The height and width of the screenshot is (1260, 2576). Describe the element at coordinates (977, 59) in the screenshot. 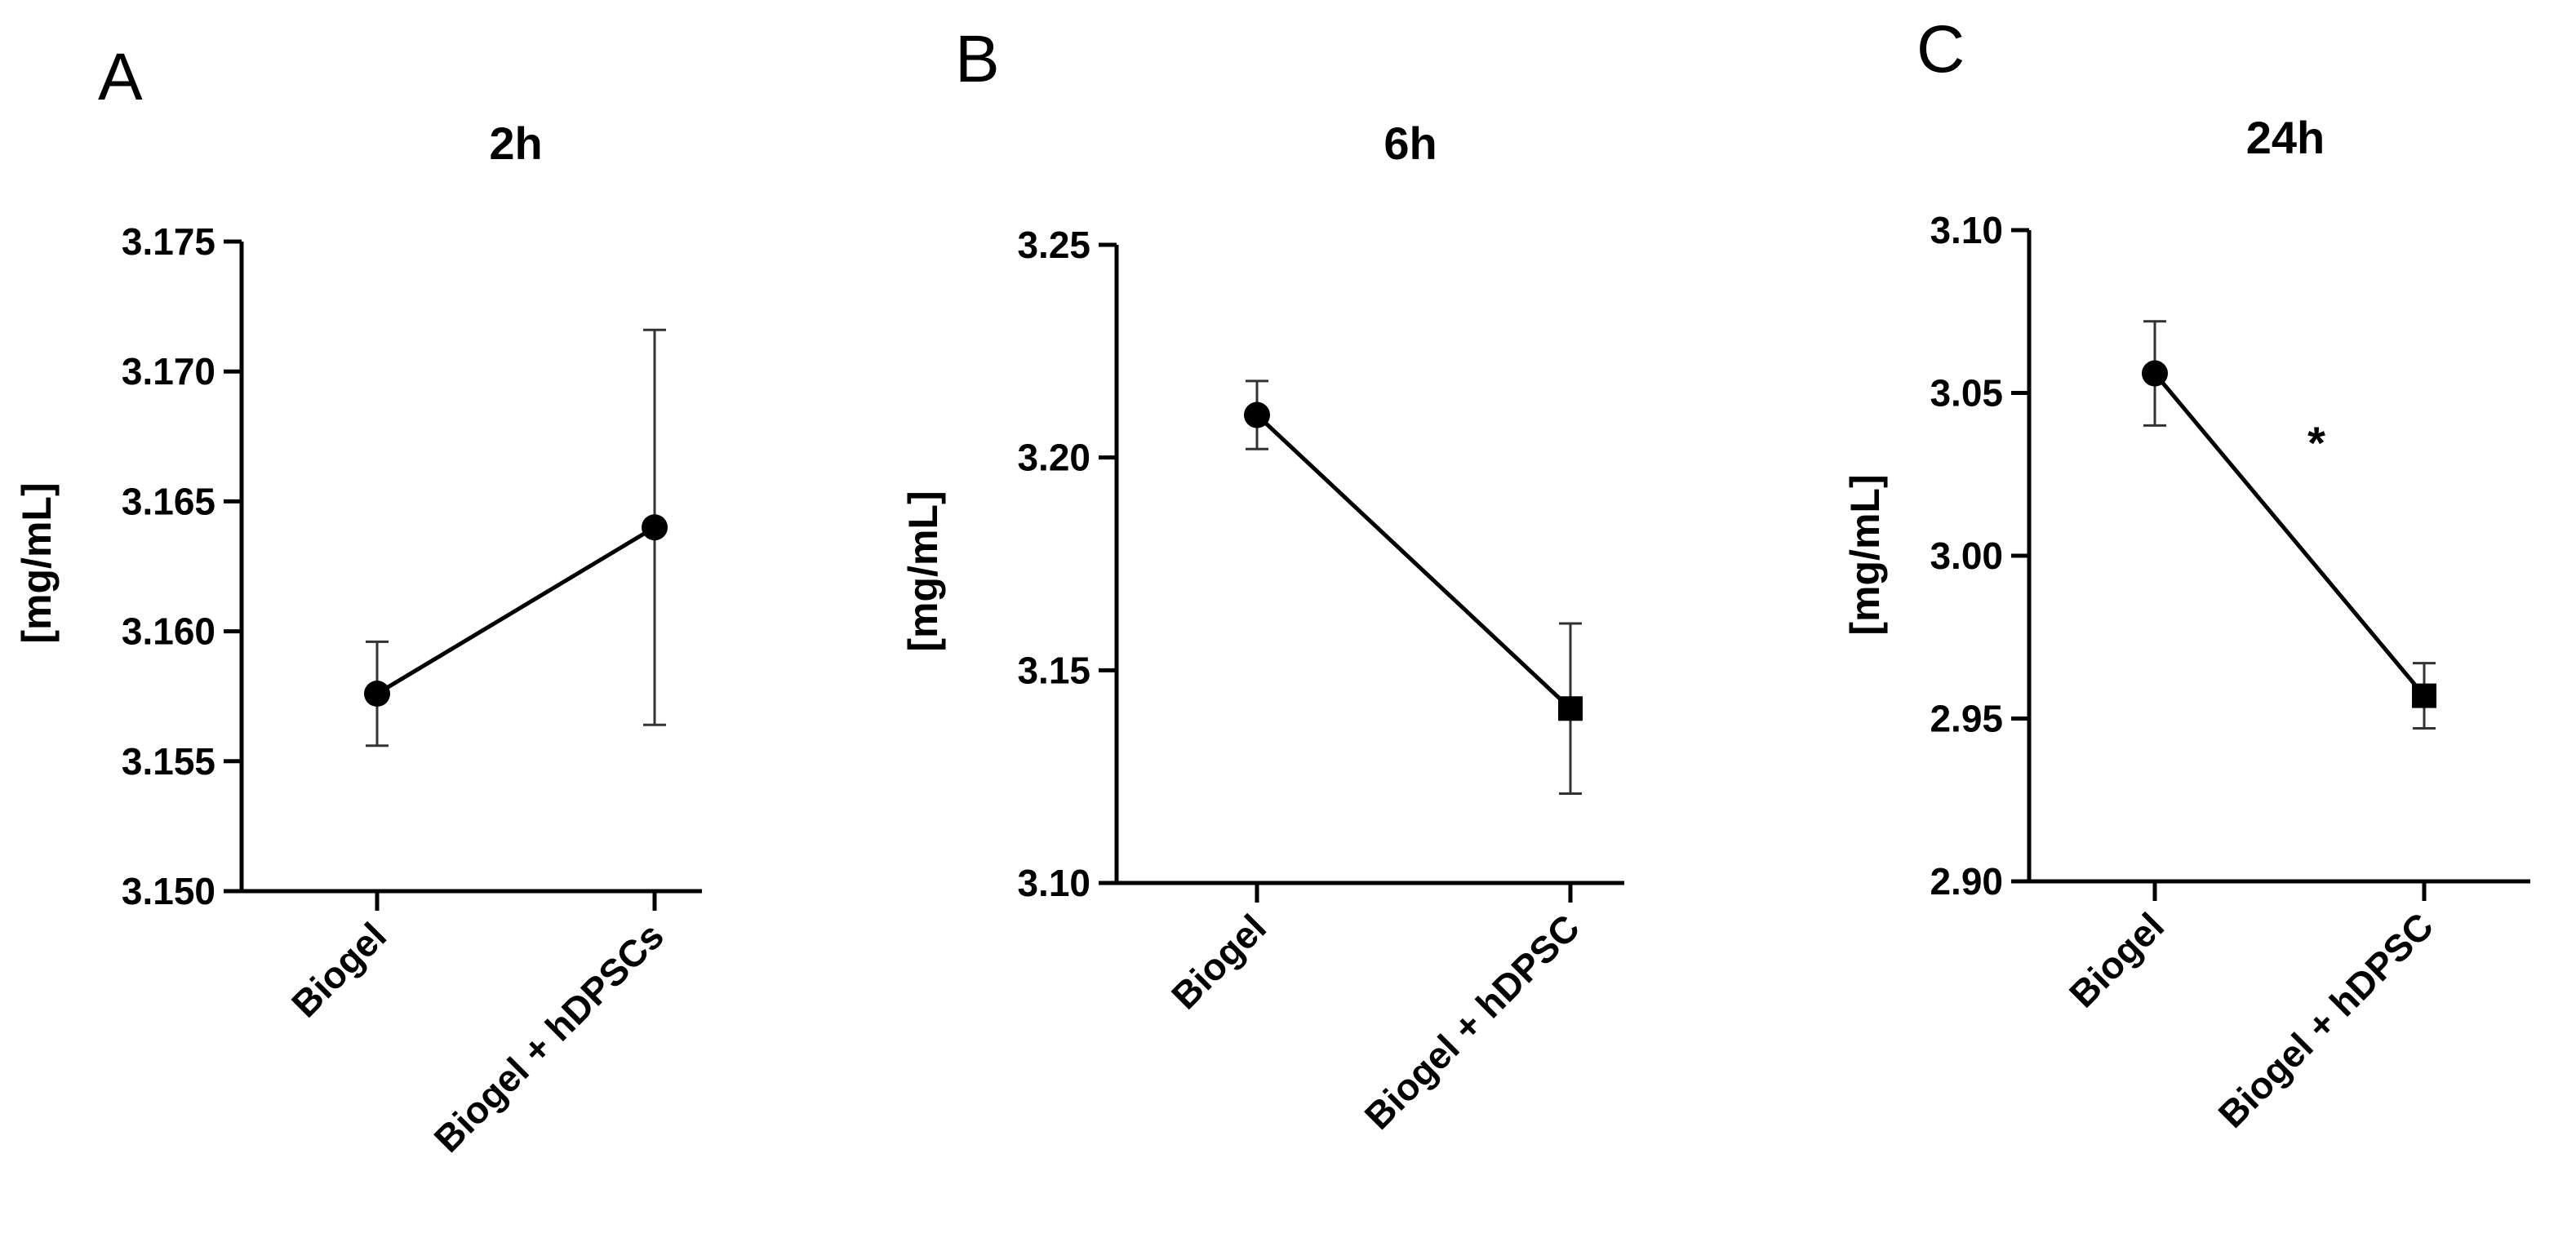

I see `panel-letter: B` at that location.